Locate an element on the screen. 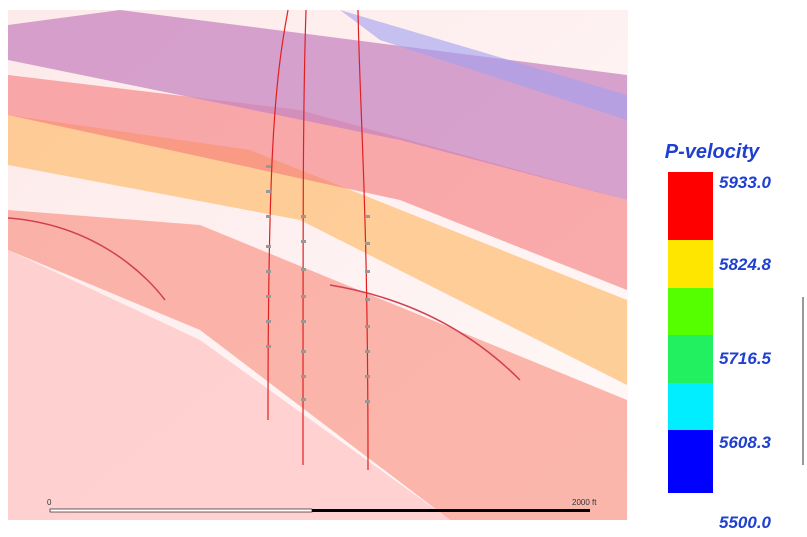  legend-label: 5716.5 is located at coordinates (745, 358).